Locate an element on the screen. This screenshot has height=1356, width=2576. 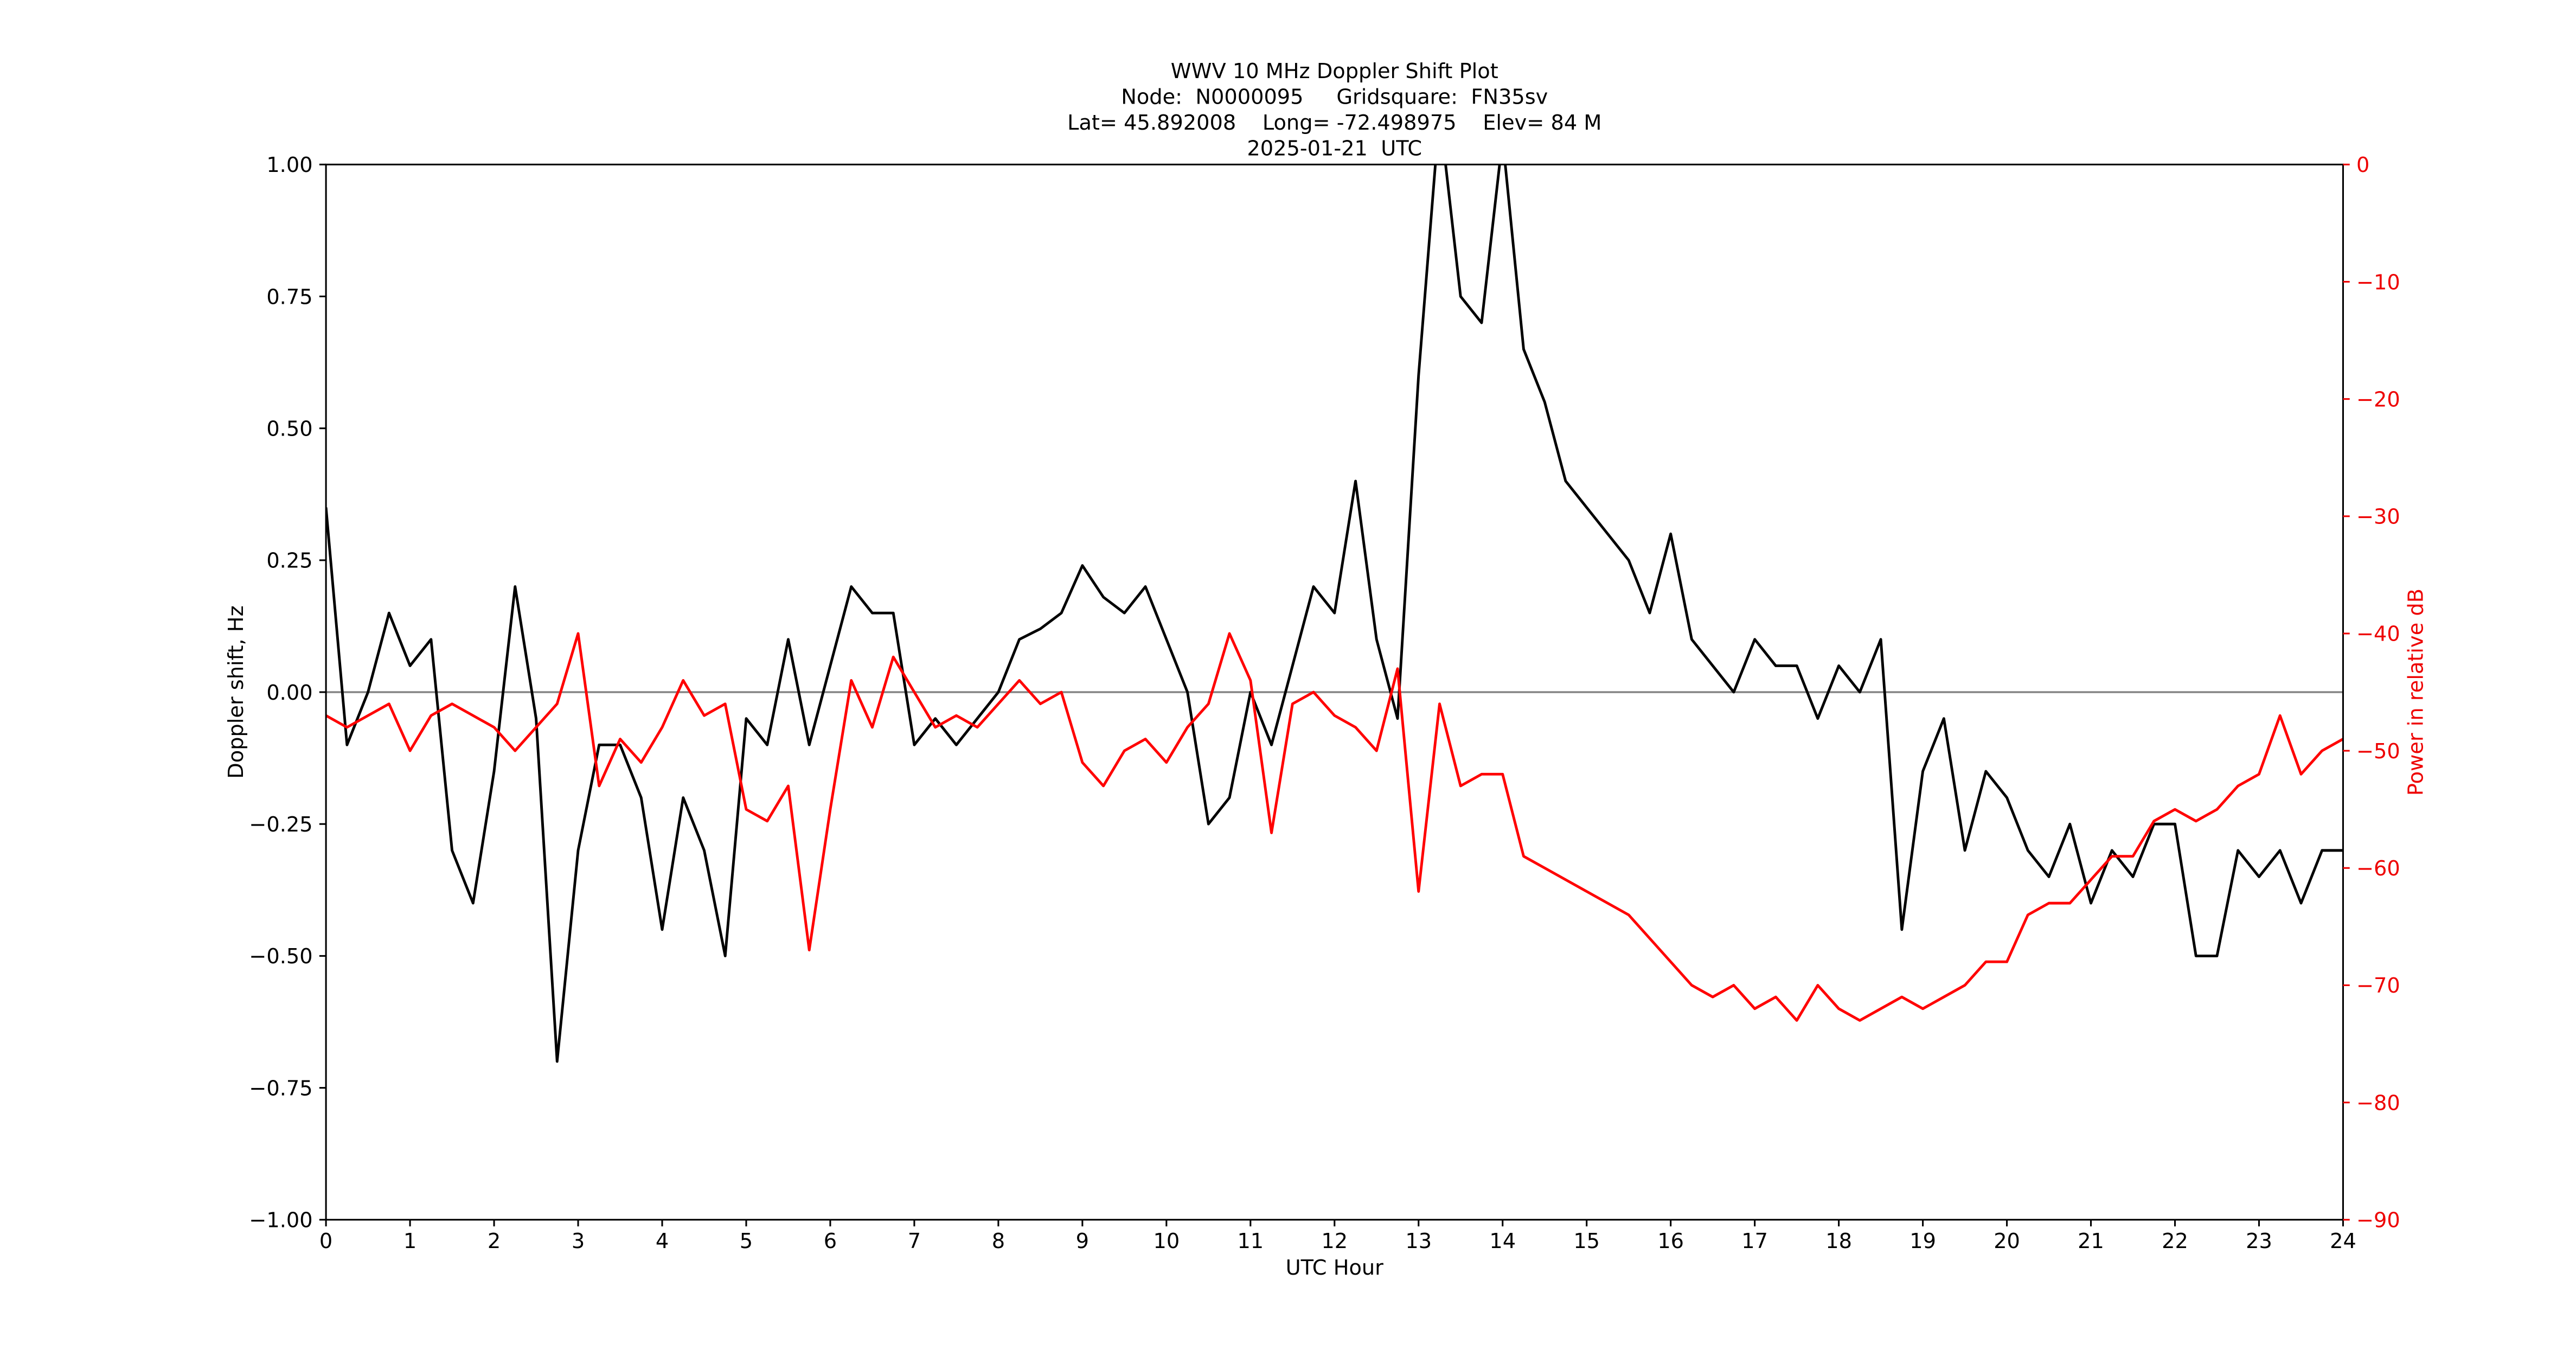
x-tick-label: 22 is located at coordinates (2175, 1241).